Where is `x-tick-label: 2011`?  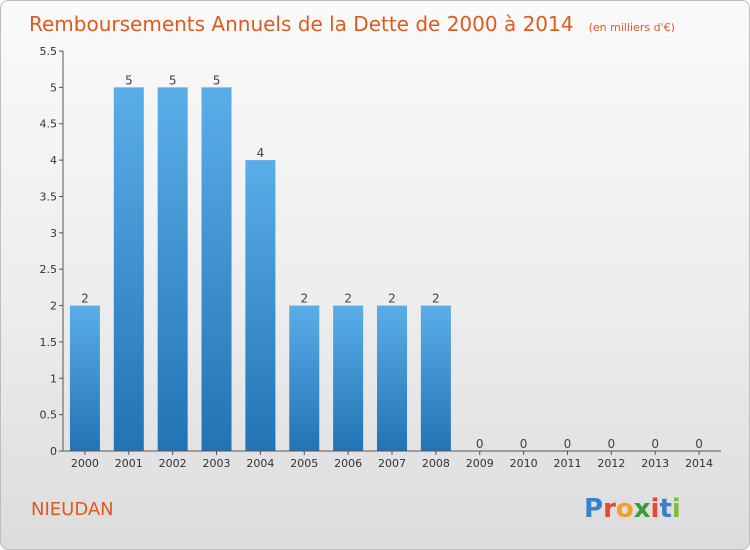 x-tick-label: 2011 is located at coordinates (567, 463).